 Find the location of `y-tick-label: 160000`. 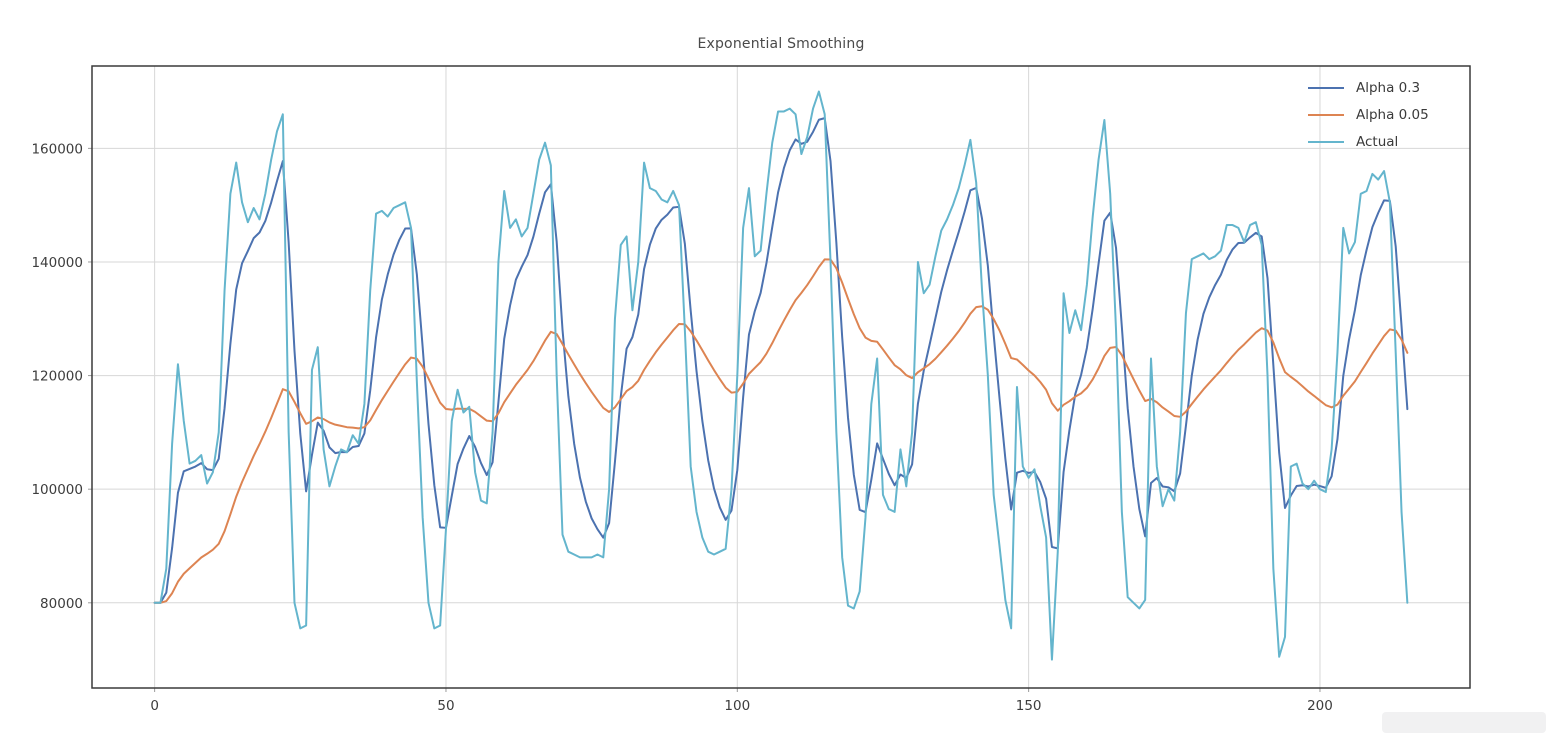

y-tick-label: 160000 is located at coordinates (57, 149).